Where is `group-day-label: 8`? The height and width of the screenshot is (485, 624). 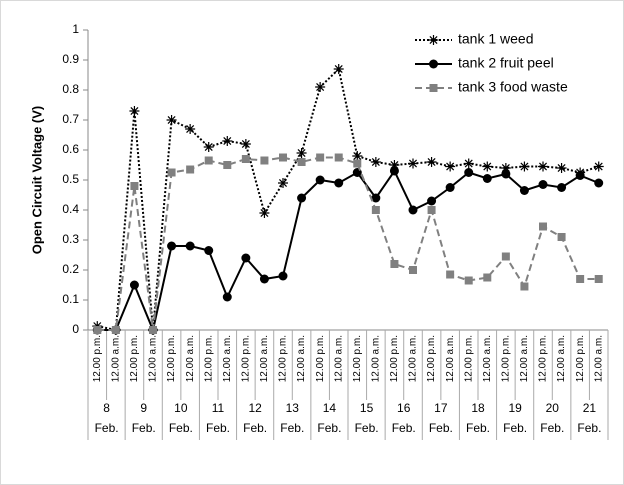
group-day-label: 8 is located at coordinates (106, 408).